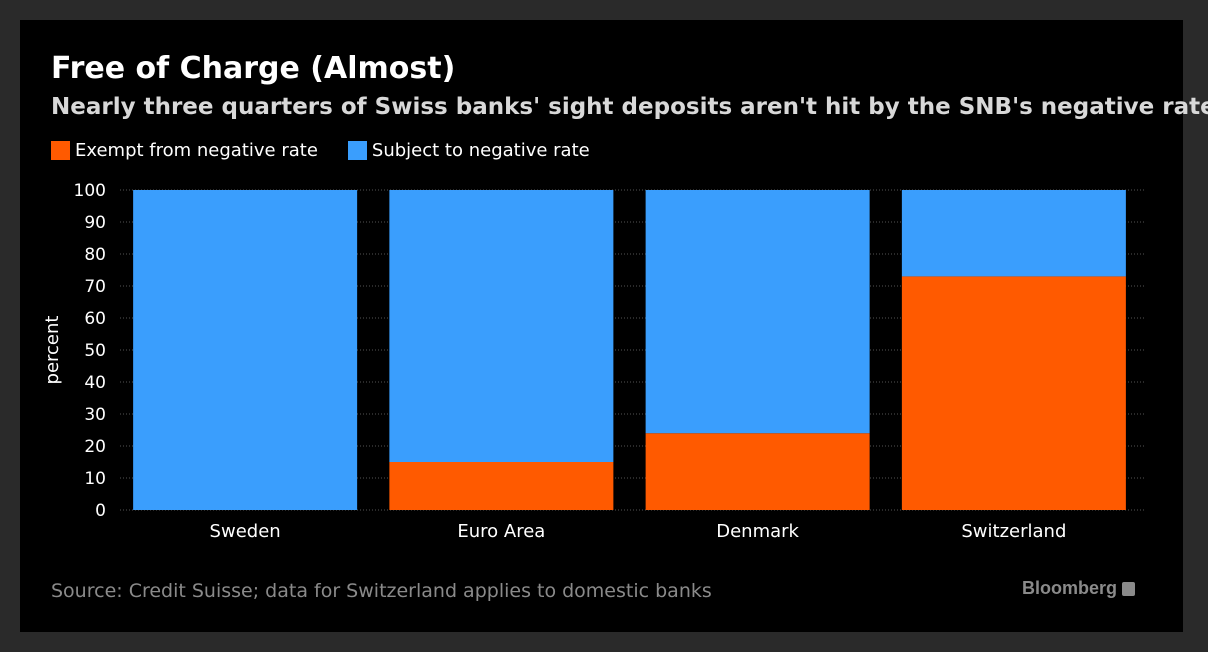 The width and height of the screenshot is (1208, 652). I want to click on y-tick-label: 60, so click(95, 319).